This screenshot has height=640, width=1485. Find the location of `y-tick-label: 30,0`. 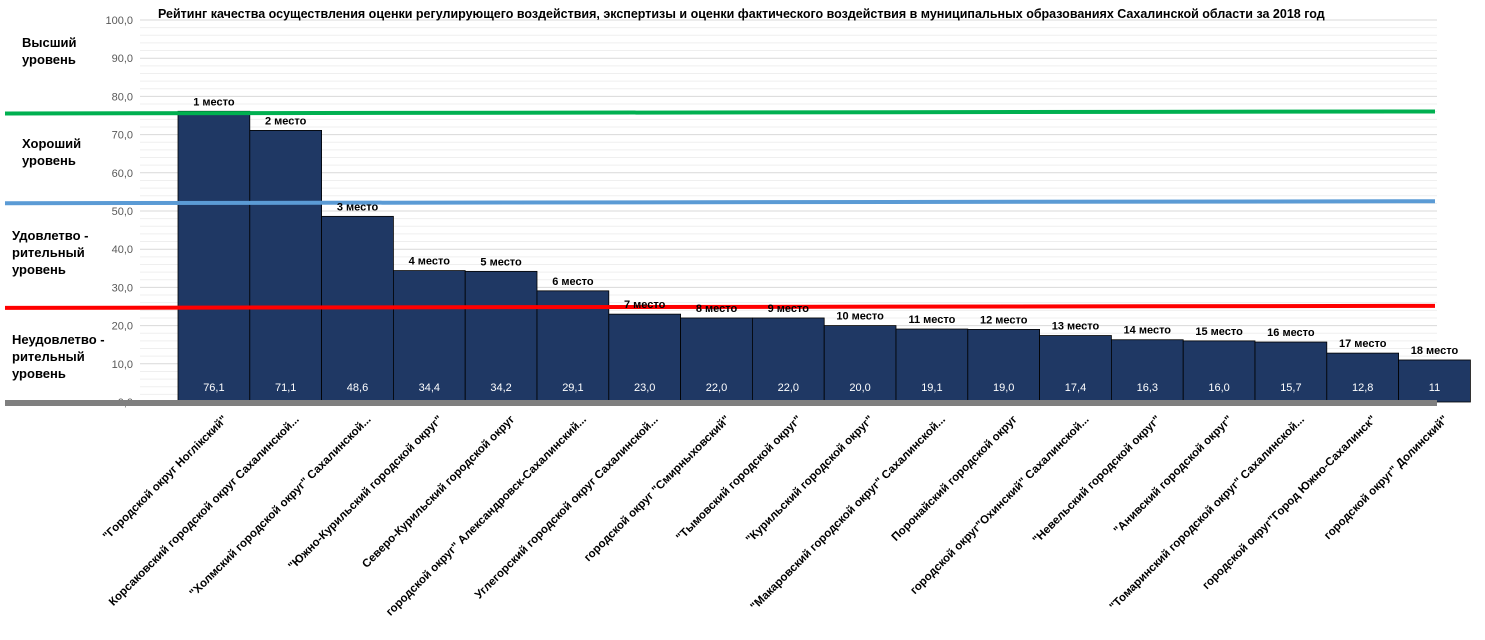

y-tick-label: 30,0 is located at coordinates (122, 288).